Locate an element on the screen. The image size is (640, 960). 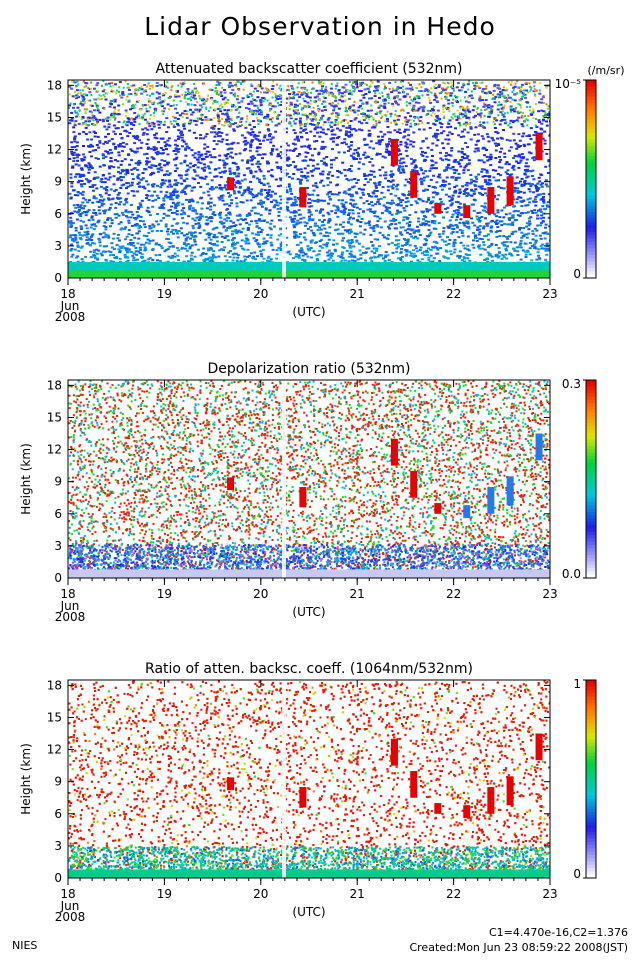
colorbar-max-label: 1 is located at coordinates (577, 684).